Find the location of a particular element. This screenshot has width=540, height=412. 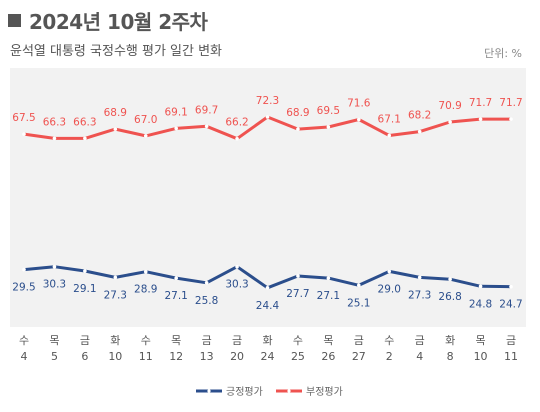

data-label: 71.6 is located at coordinates (359, 103).